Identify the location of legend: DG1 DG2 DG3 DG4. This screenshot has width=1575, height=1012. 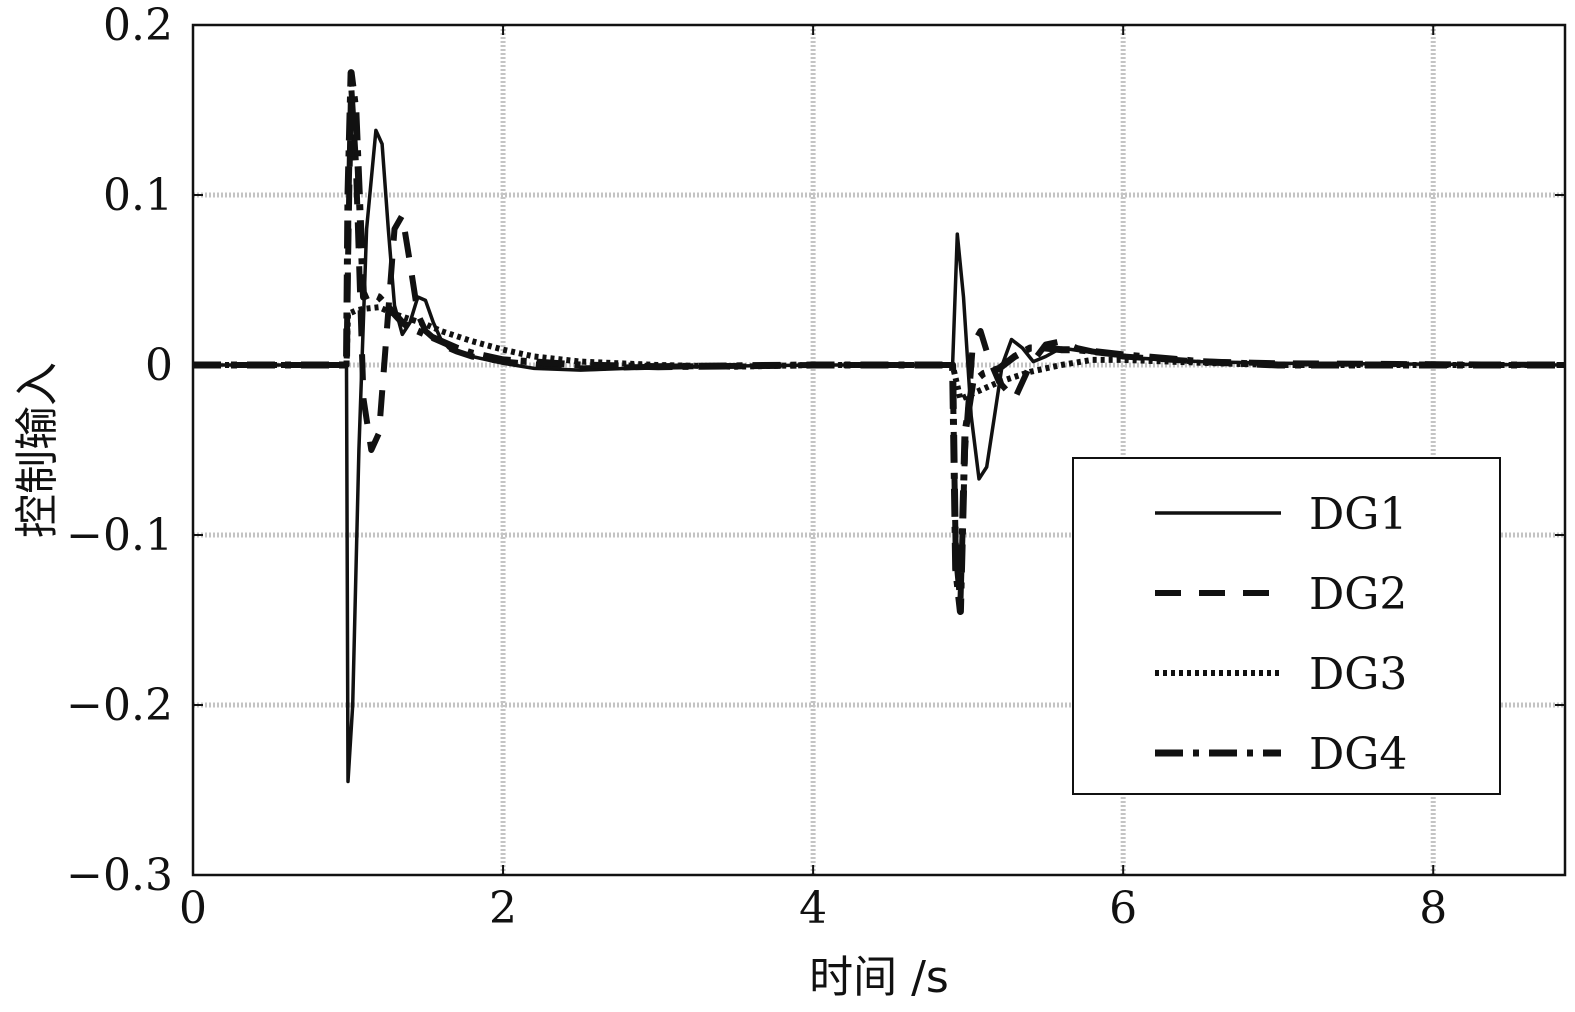
(1286, 626).